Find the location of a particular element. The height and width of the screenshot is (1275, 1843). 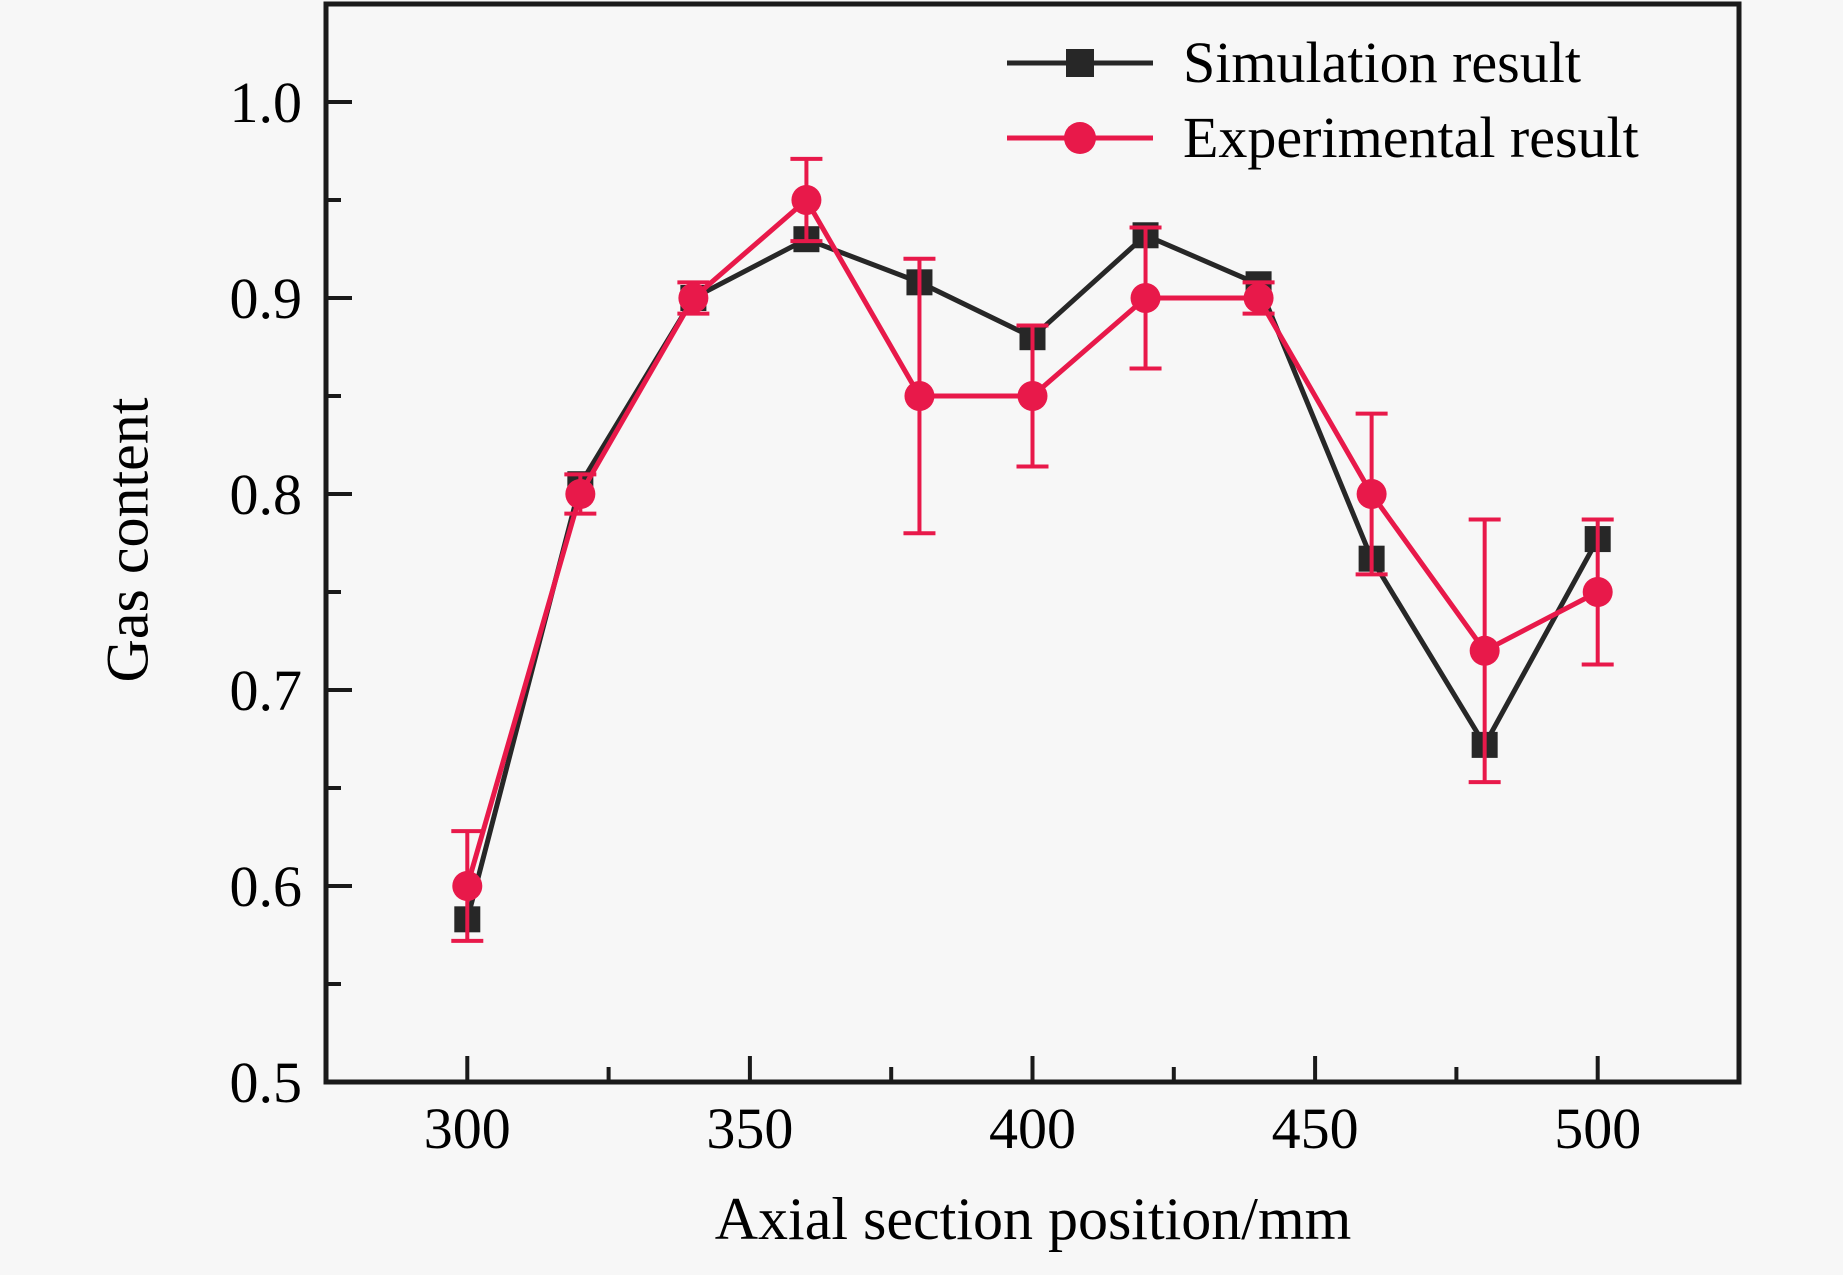

legend: Simulation result Experimental result is located at coordinates (1322, 100).